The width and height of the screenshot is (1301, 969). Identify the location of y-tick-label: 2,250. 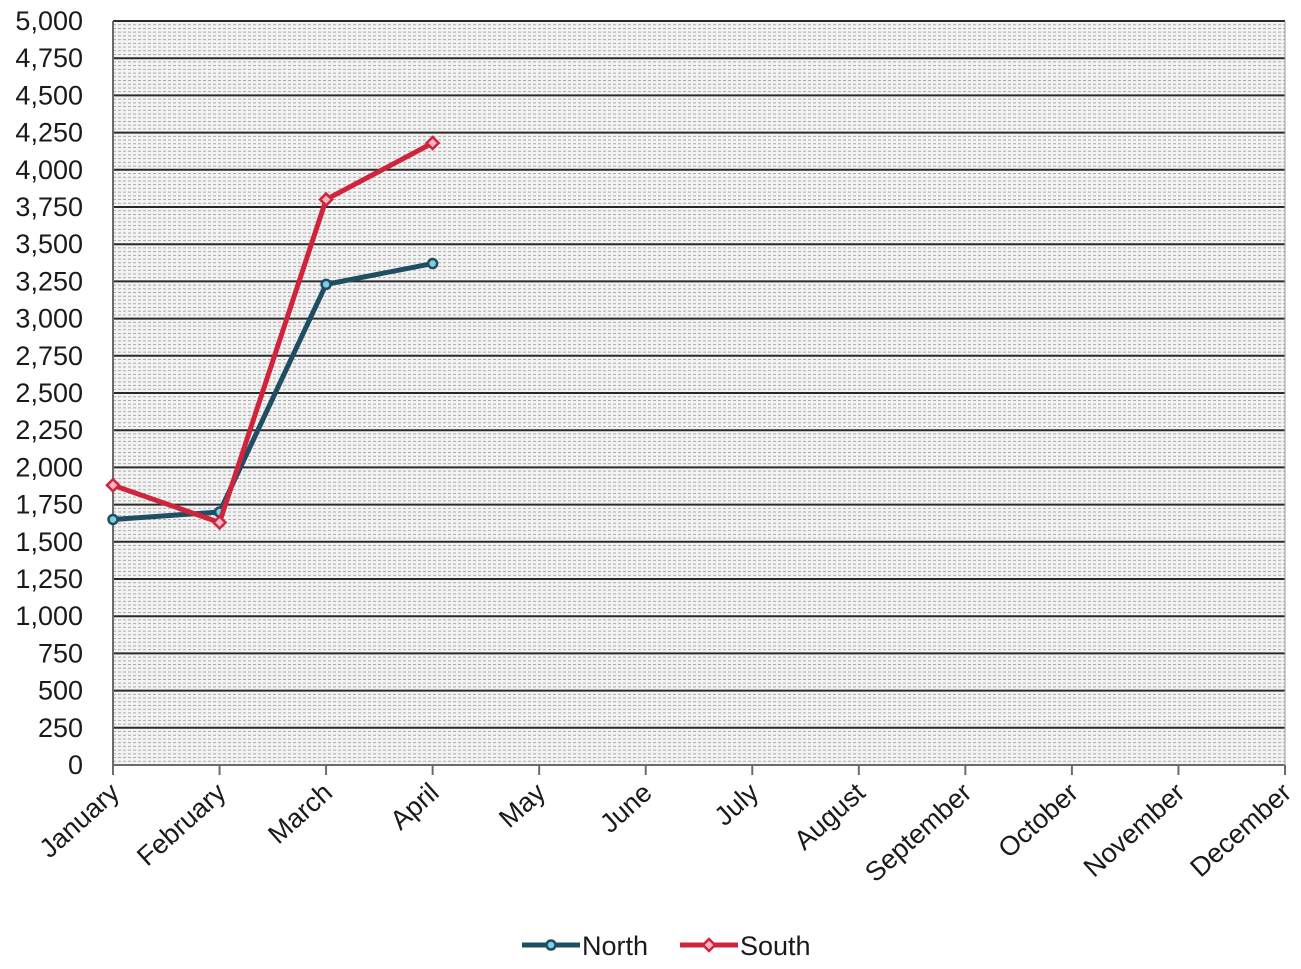
(49, 430).